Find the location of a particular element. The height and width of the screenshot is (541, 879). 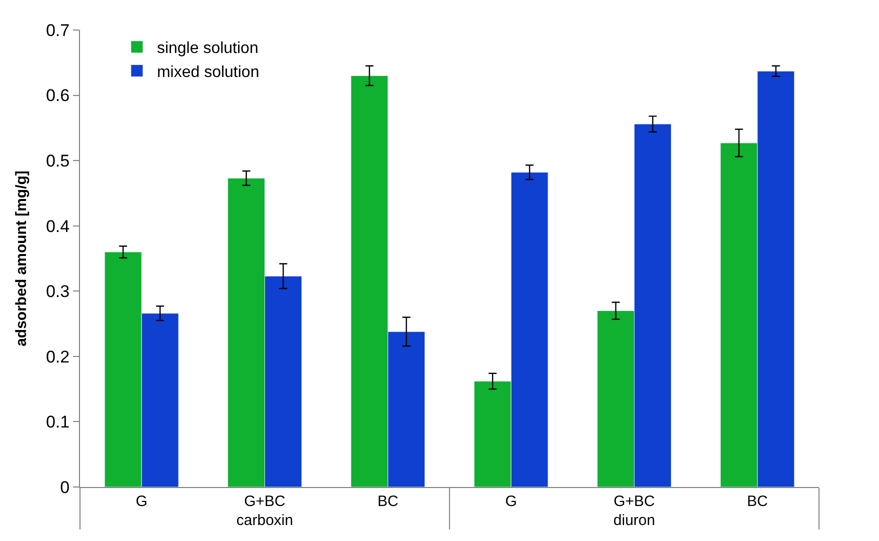

y-tick-label: 0.2 is located at coordinates (58, 356).